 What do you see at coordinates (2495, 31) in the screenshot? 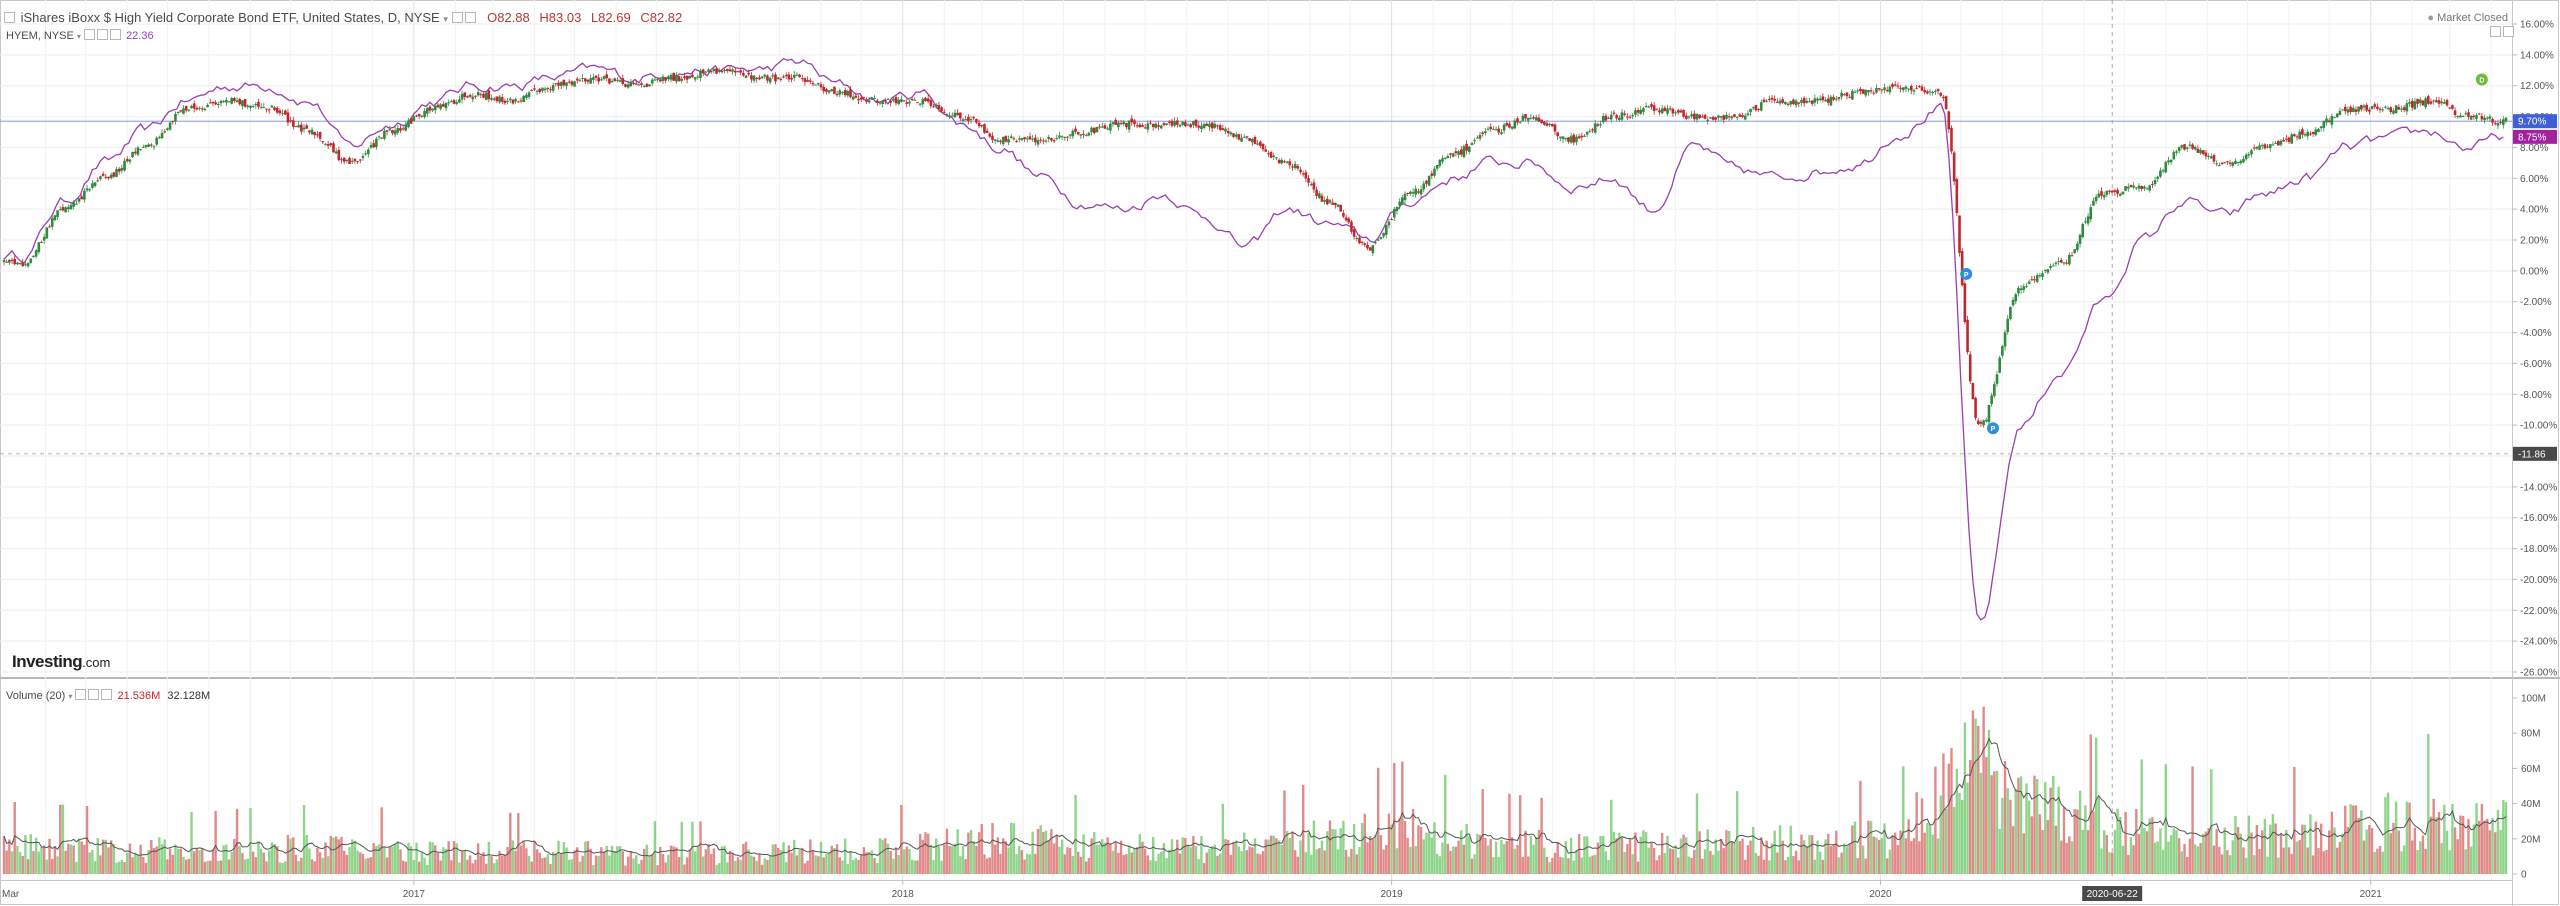
I see `fullscreen-icon` at bounding box center [2495, 31].